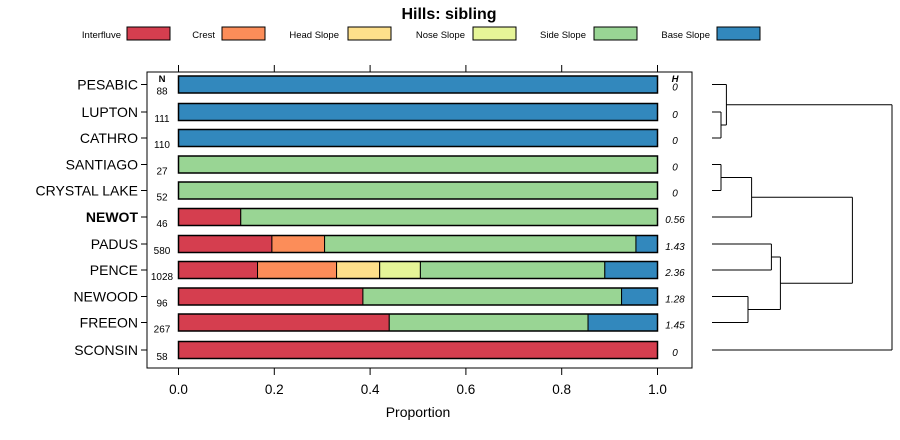 The width and height of the screenshot is (900, 440). I want to click on n-label: 110, so click(162, 145).